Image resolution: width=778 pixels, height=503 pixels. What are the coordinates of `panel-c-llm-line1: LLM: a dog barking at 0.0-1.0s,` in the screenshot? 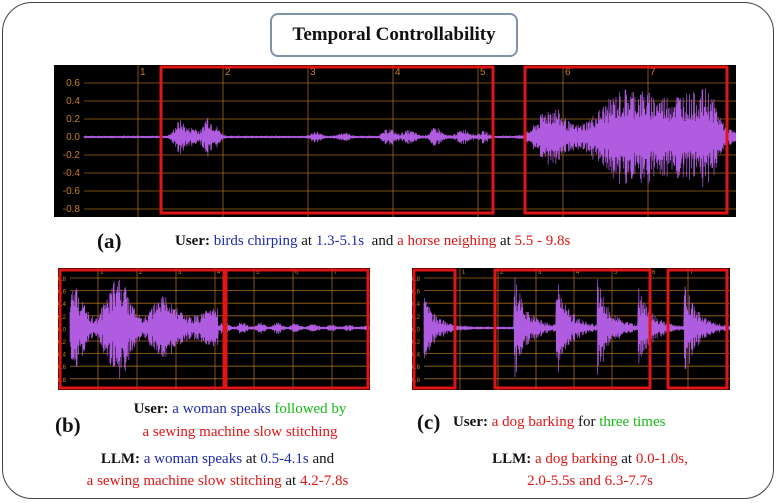 It's located at (590, 459).